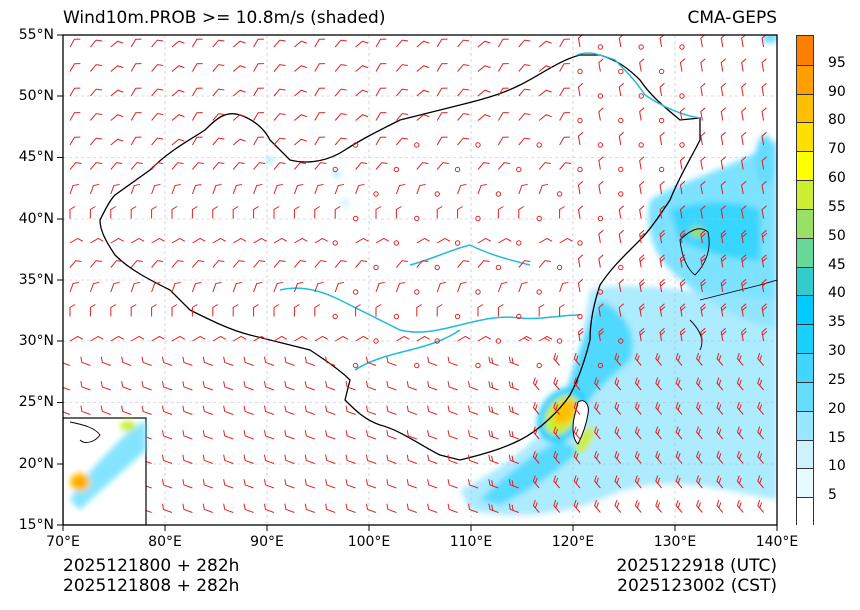  What do you see at coordinates (36, 35) in the screenshot?
I see `y-tick-label: 55°N` at bounding box center [36, 35].